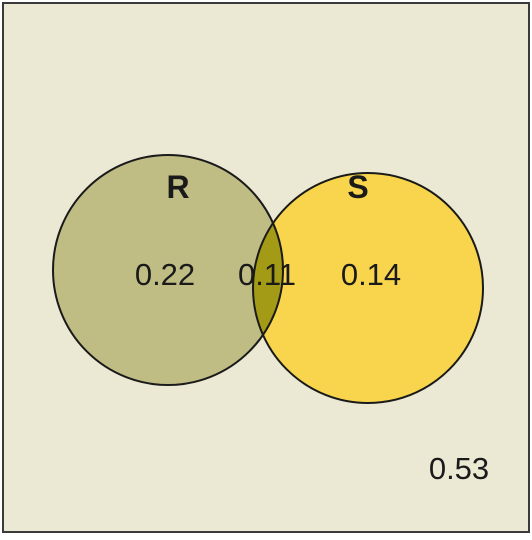 Image resolution: width=532 pixels, height=540 pixels. I want to click on r-only-value: 0.22, so click(165, 274).